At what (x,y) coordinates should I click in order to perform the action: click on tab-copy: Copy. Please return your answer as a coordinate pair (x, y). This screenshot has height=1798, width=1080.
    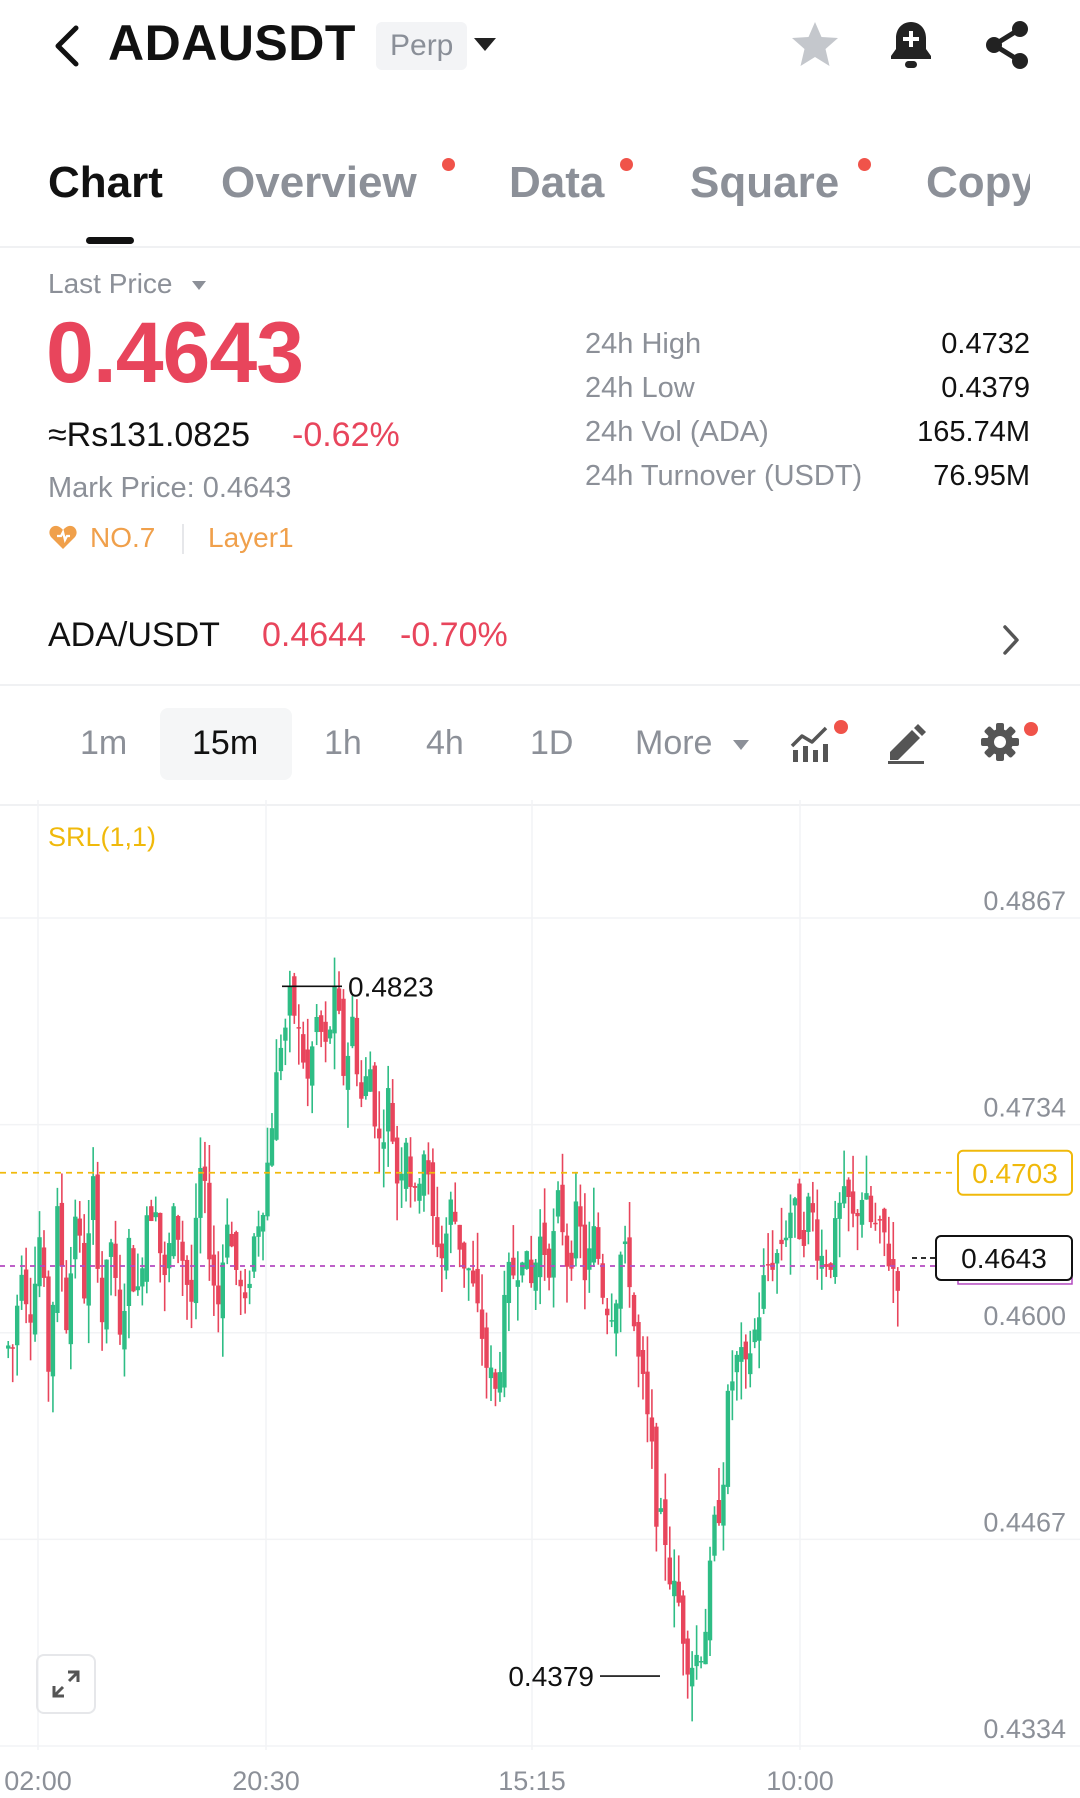
    Looking at the image, I should click on (978, 182).